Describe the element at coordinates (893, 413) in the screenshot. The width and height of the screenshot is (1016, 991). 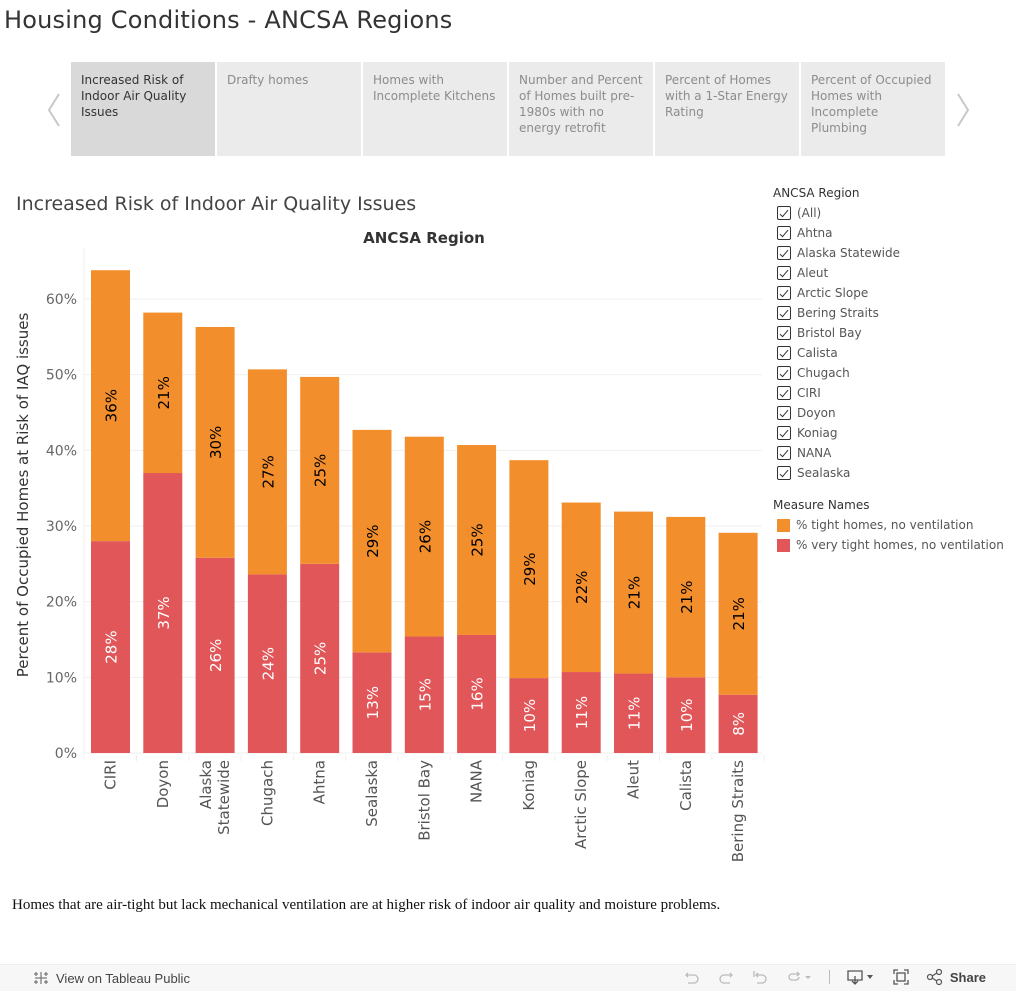
I see `filter-item: Doyon` at that location.